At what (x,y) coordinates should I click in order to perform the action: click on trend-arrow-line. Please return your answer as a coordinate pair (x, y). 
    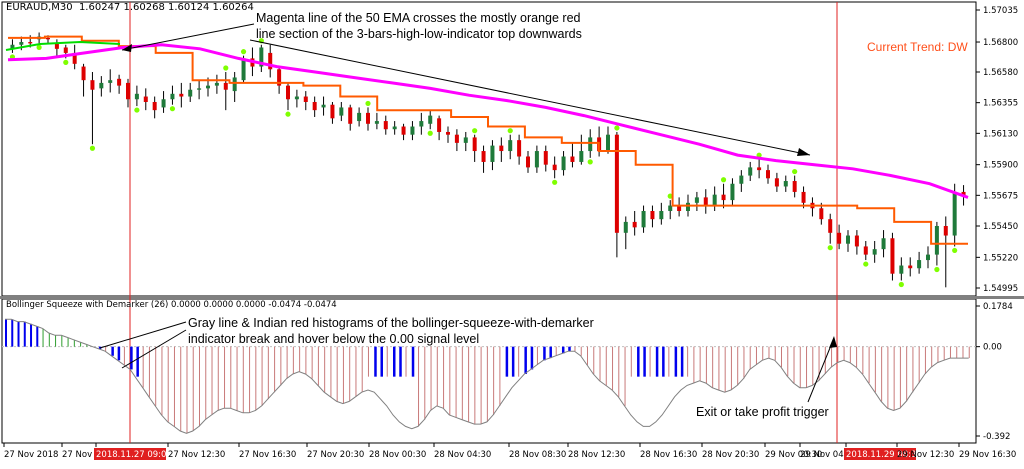
    Looking at the image, I should click on (530, 97).